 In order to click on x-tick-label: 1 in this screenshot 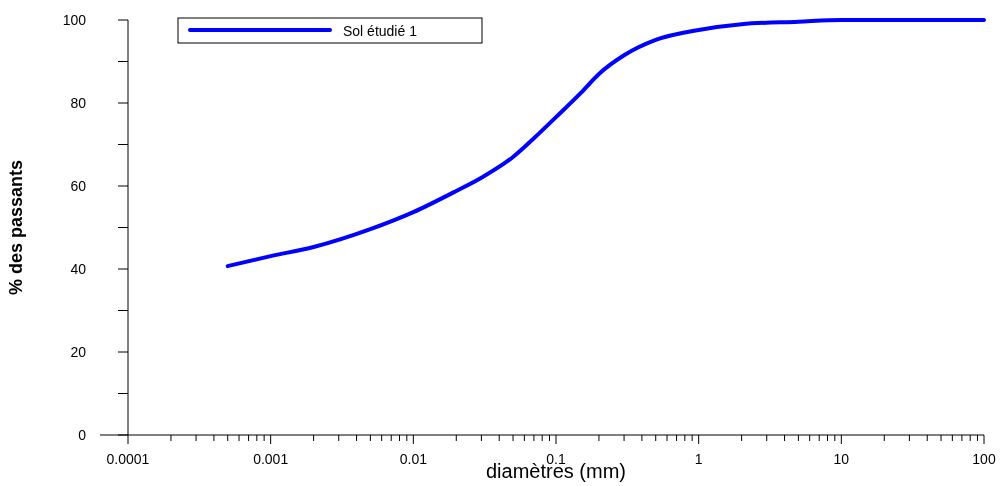, I will do `click(698, 459)`.